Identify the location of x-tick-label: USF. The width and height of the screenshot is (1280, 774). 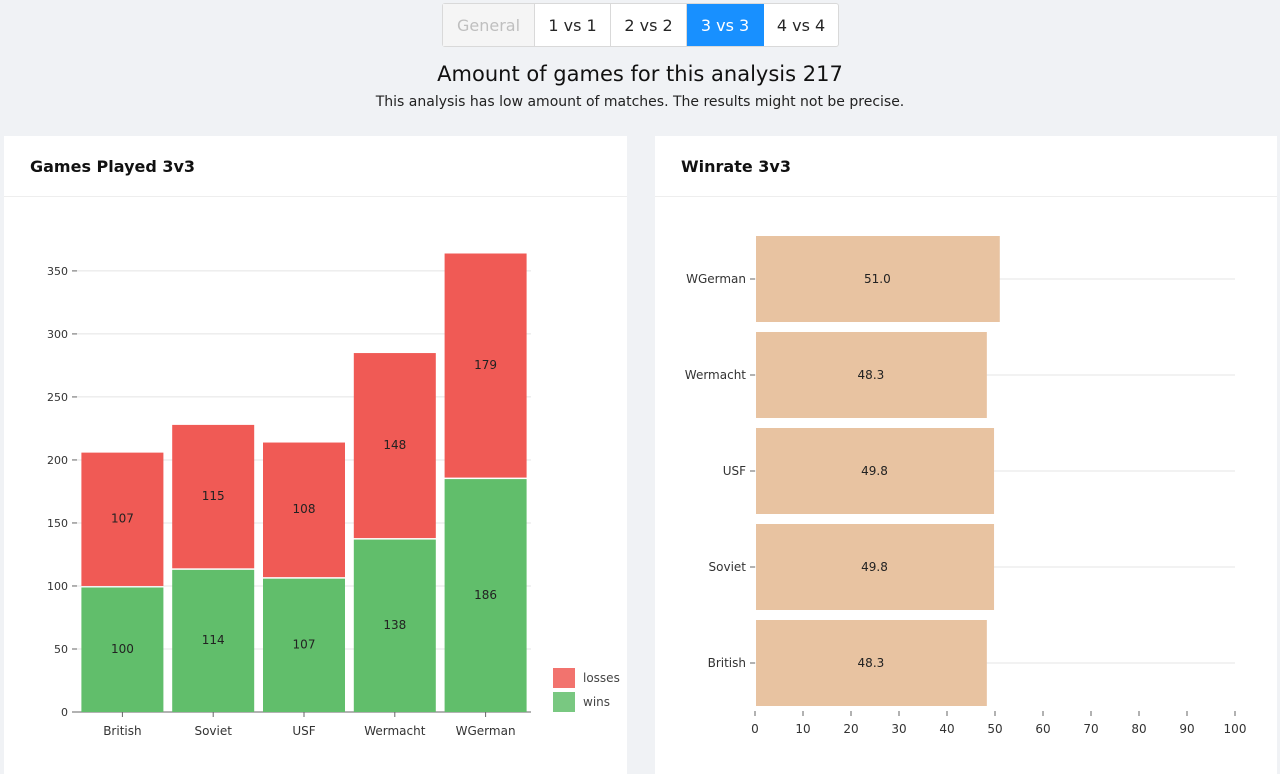
(303, 731).